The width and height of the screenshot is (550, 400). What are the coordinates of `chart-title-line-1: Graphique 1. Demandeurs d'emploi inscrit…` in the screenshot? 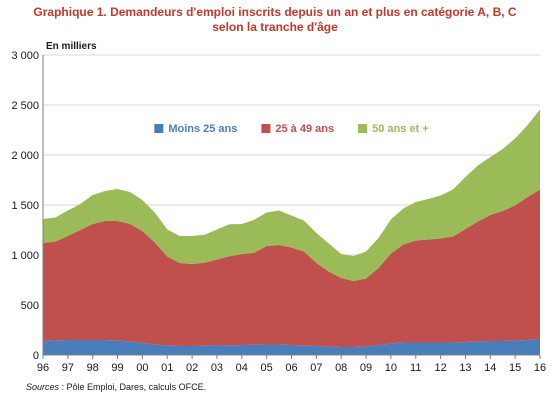 It's located at (275, 12).